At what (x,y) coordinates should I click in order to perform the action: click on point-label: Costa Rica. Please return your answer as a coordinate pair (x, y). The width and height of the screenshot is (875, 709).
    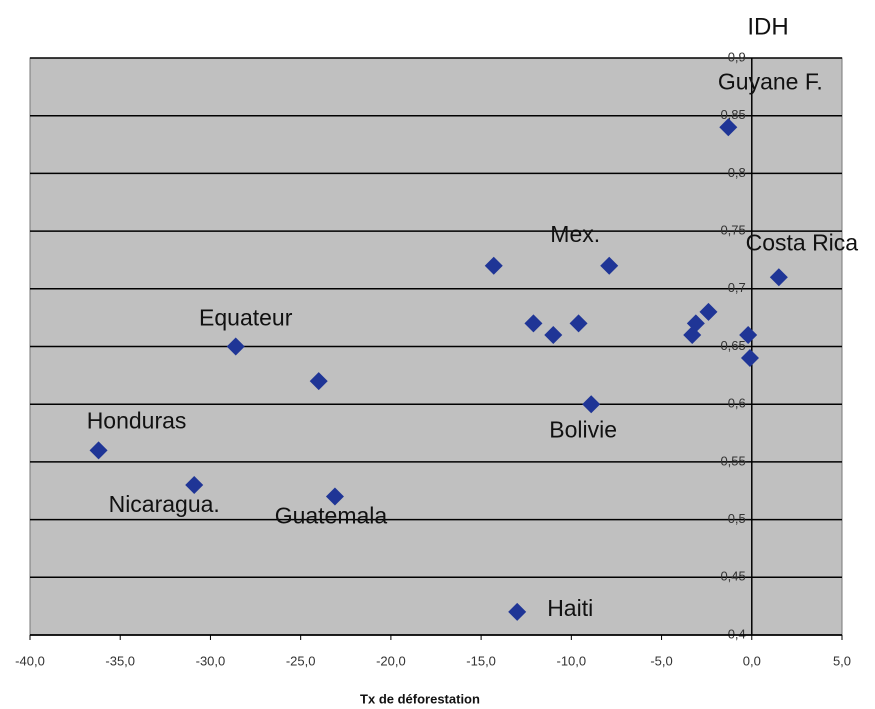
    Looking at the image, I should click on (802, 242).